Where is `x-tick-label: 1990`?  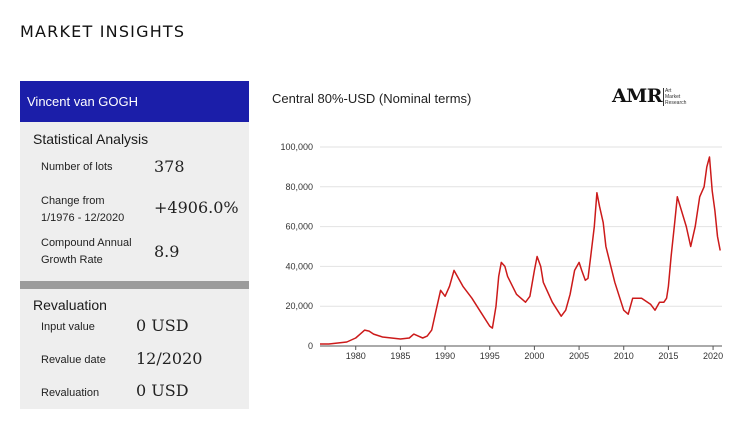 x-tick-label: 1990 is located at coordinates (445, 356).